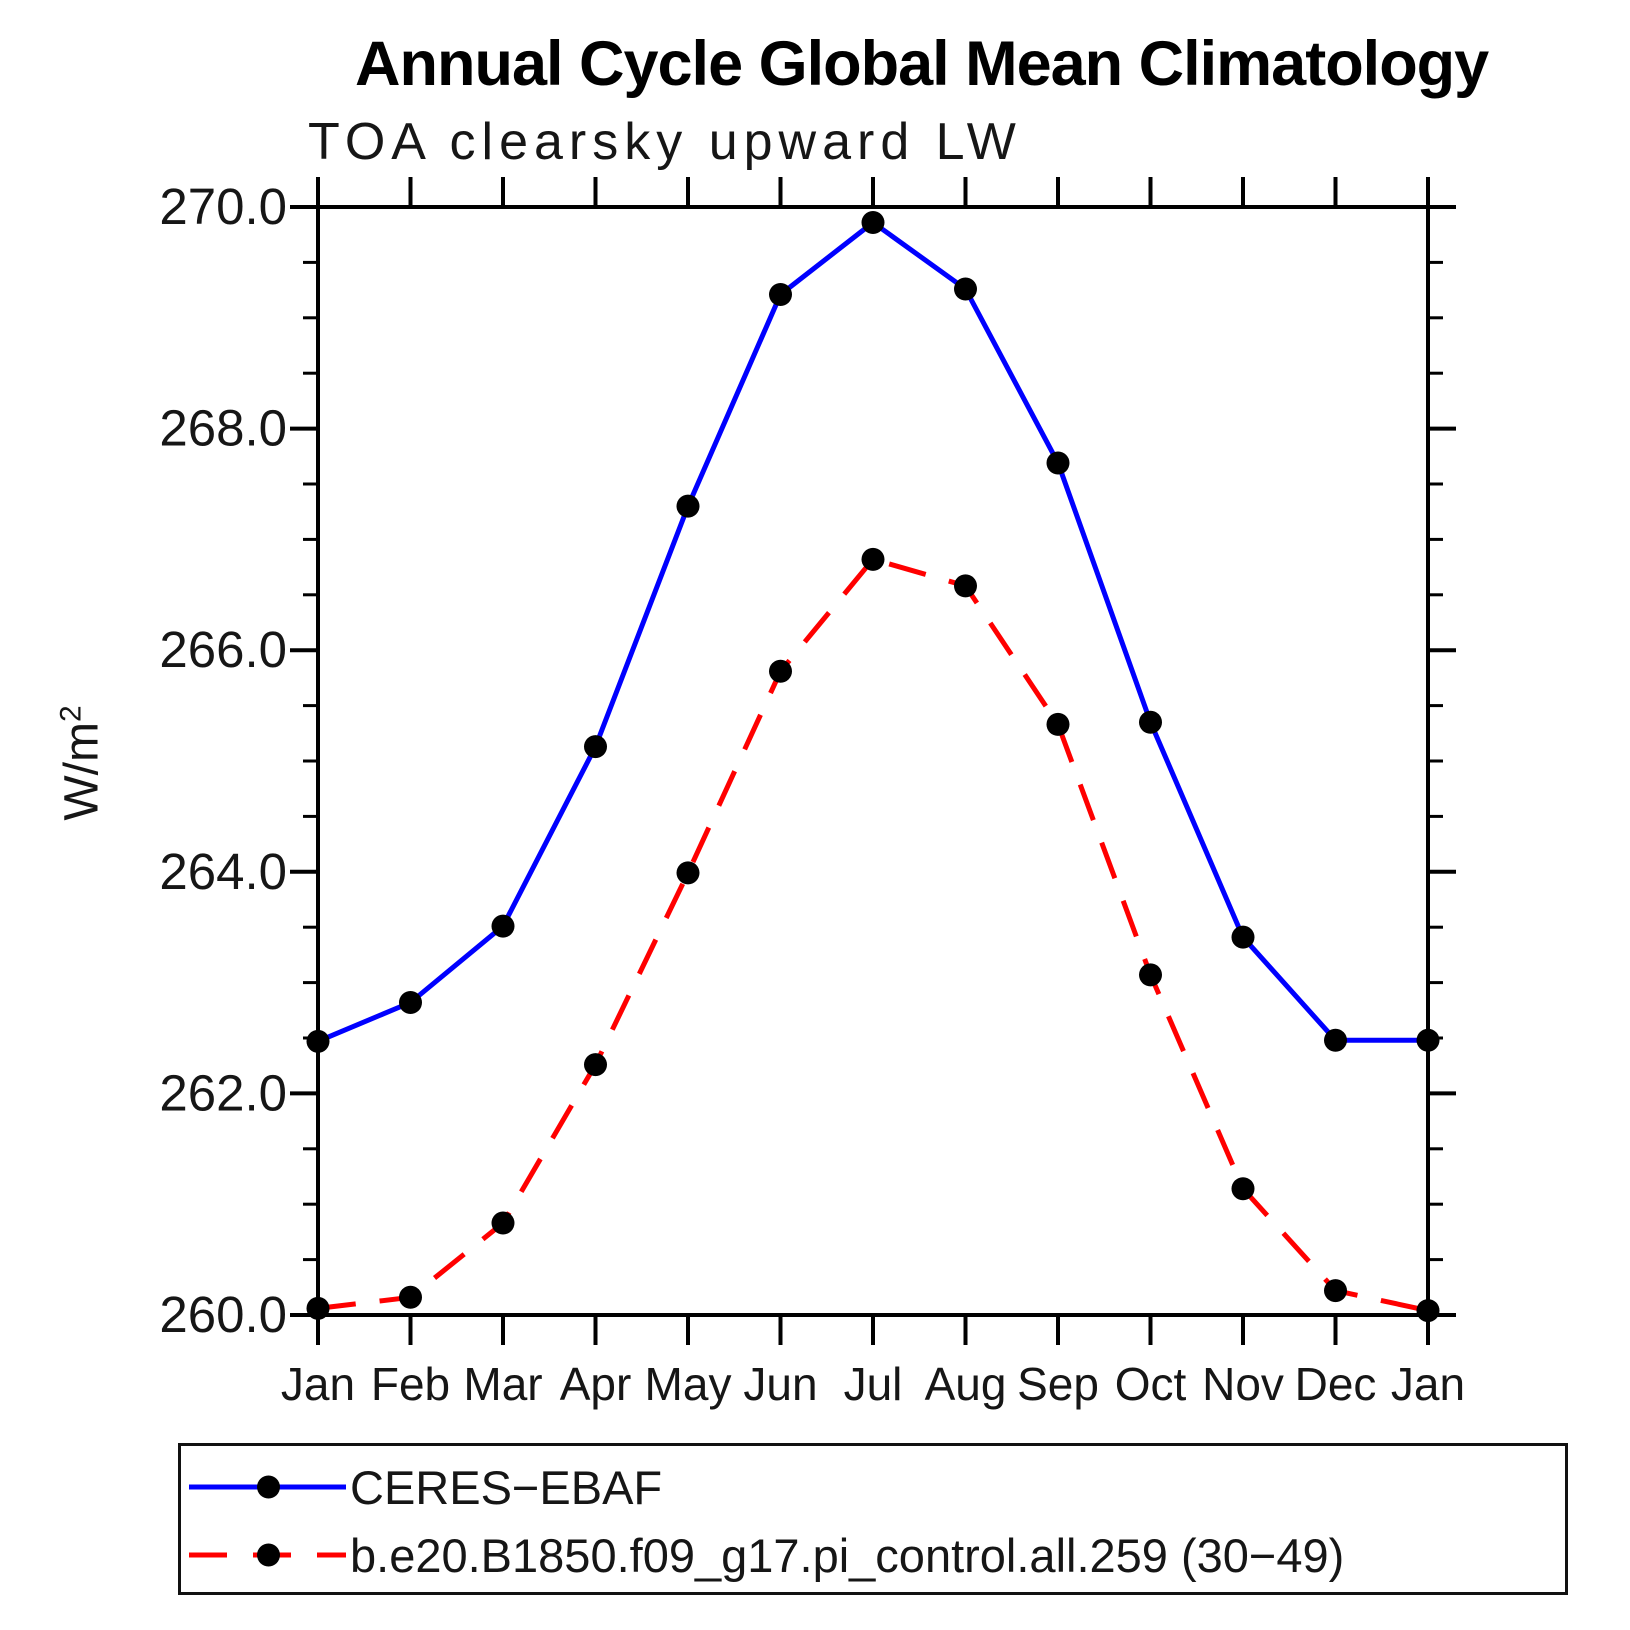  What do you see at coordinates (1058, 1384) in the screenshot?
I see `x-tick-label: Sep` at bounding box center [1058, 1384].